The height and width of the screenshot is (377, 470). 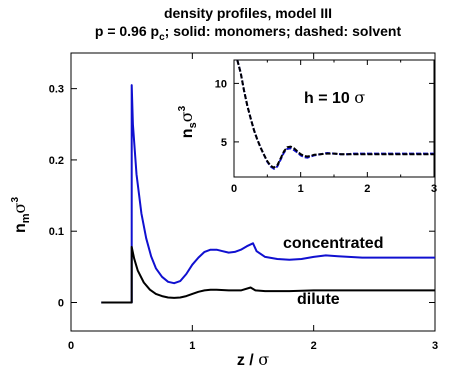 I want to click on inset-series, so click(x=335, y=114).